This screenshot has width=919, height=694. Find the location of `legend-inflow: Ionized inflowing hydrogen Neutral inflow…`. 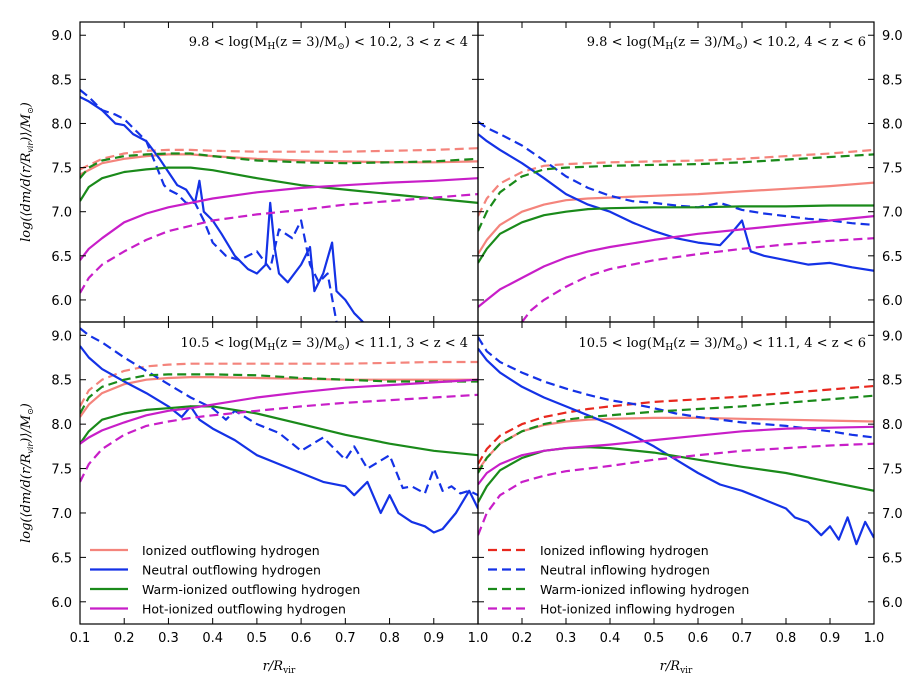

legend-inflow: Ionized inflowing hydrogen Neutral inflow… is located at coordinates (618, 580).